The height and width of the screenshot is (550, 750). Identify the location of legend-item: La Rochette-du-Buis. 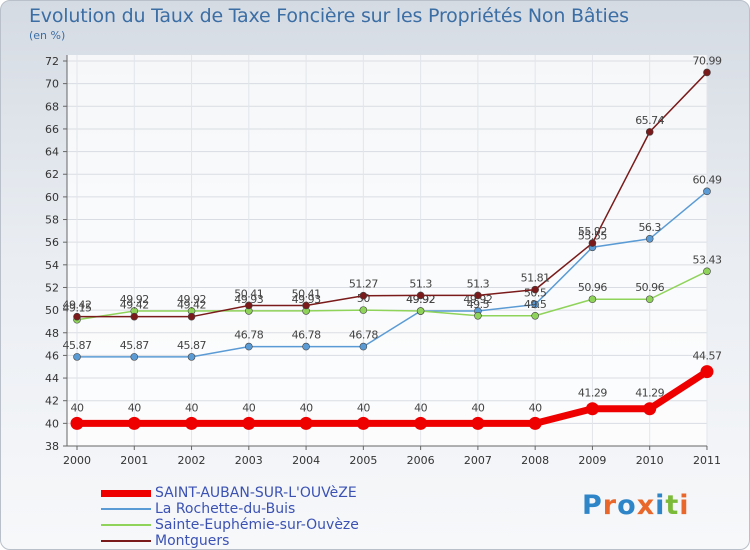
(230, 509).